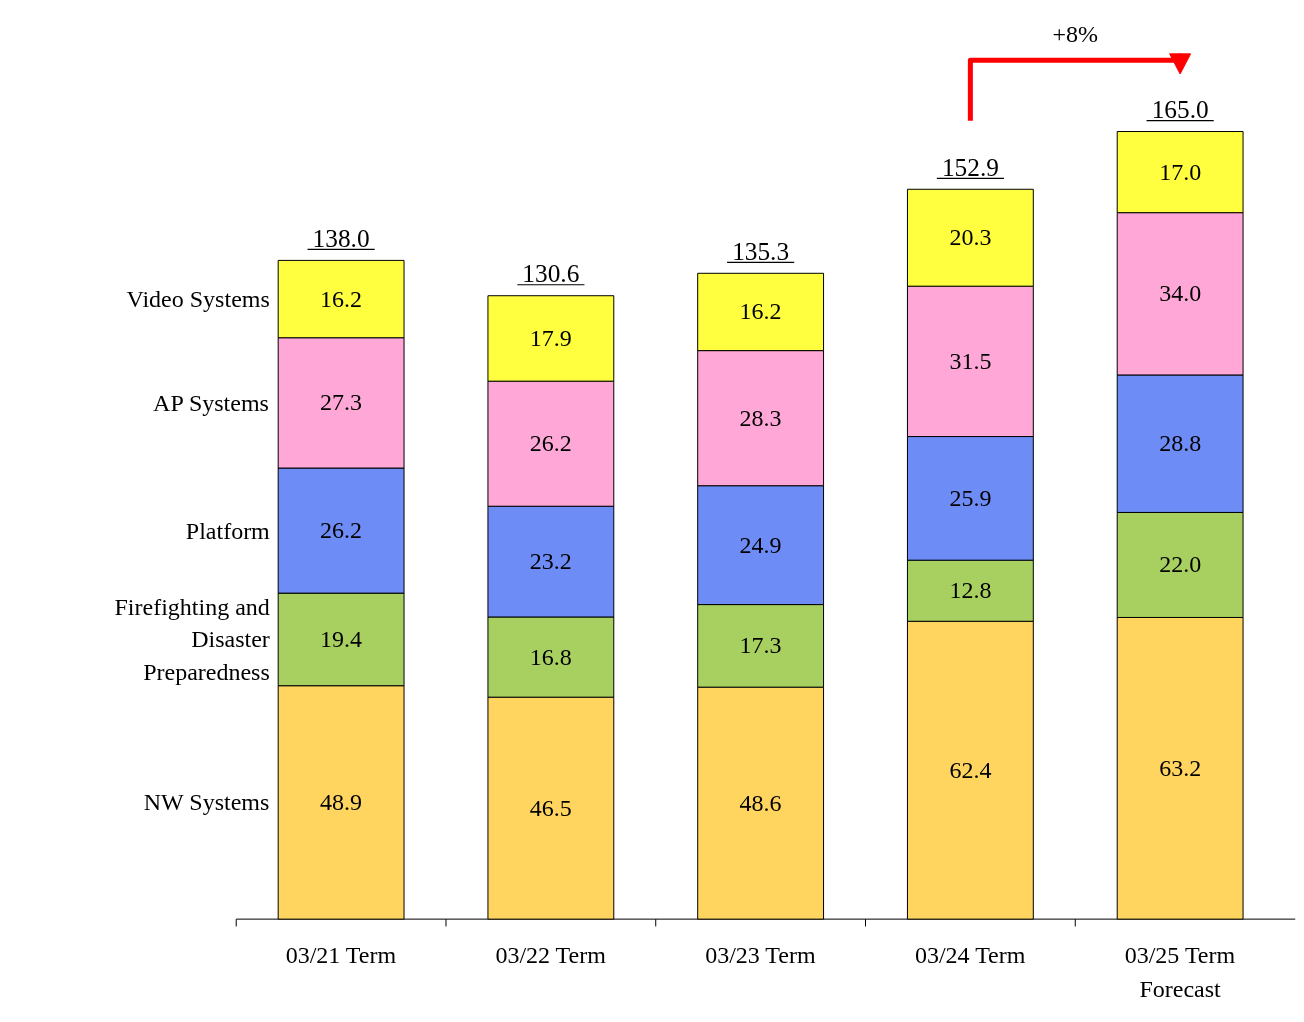 Image resolution: width=1304 pixels, height=1022 pixels. Describe the element at coordinates (341, 638) in the screenshot. I see `data-label: 19.4` at that location.